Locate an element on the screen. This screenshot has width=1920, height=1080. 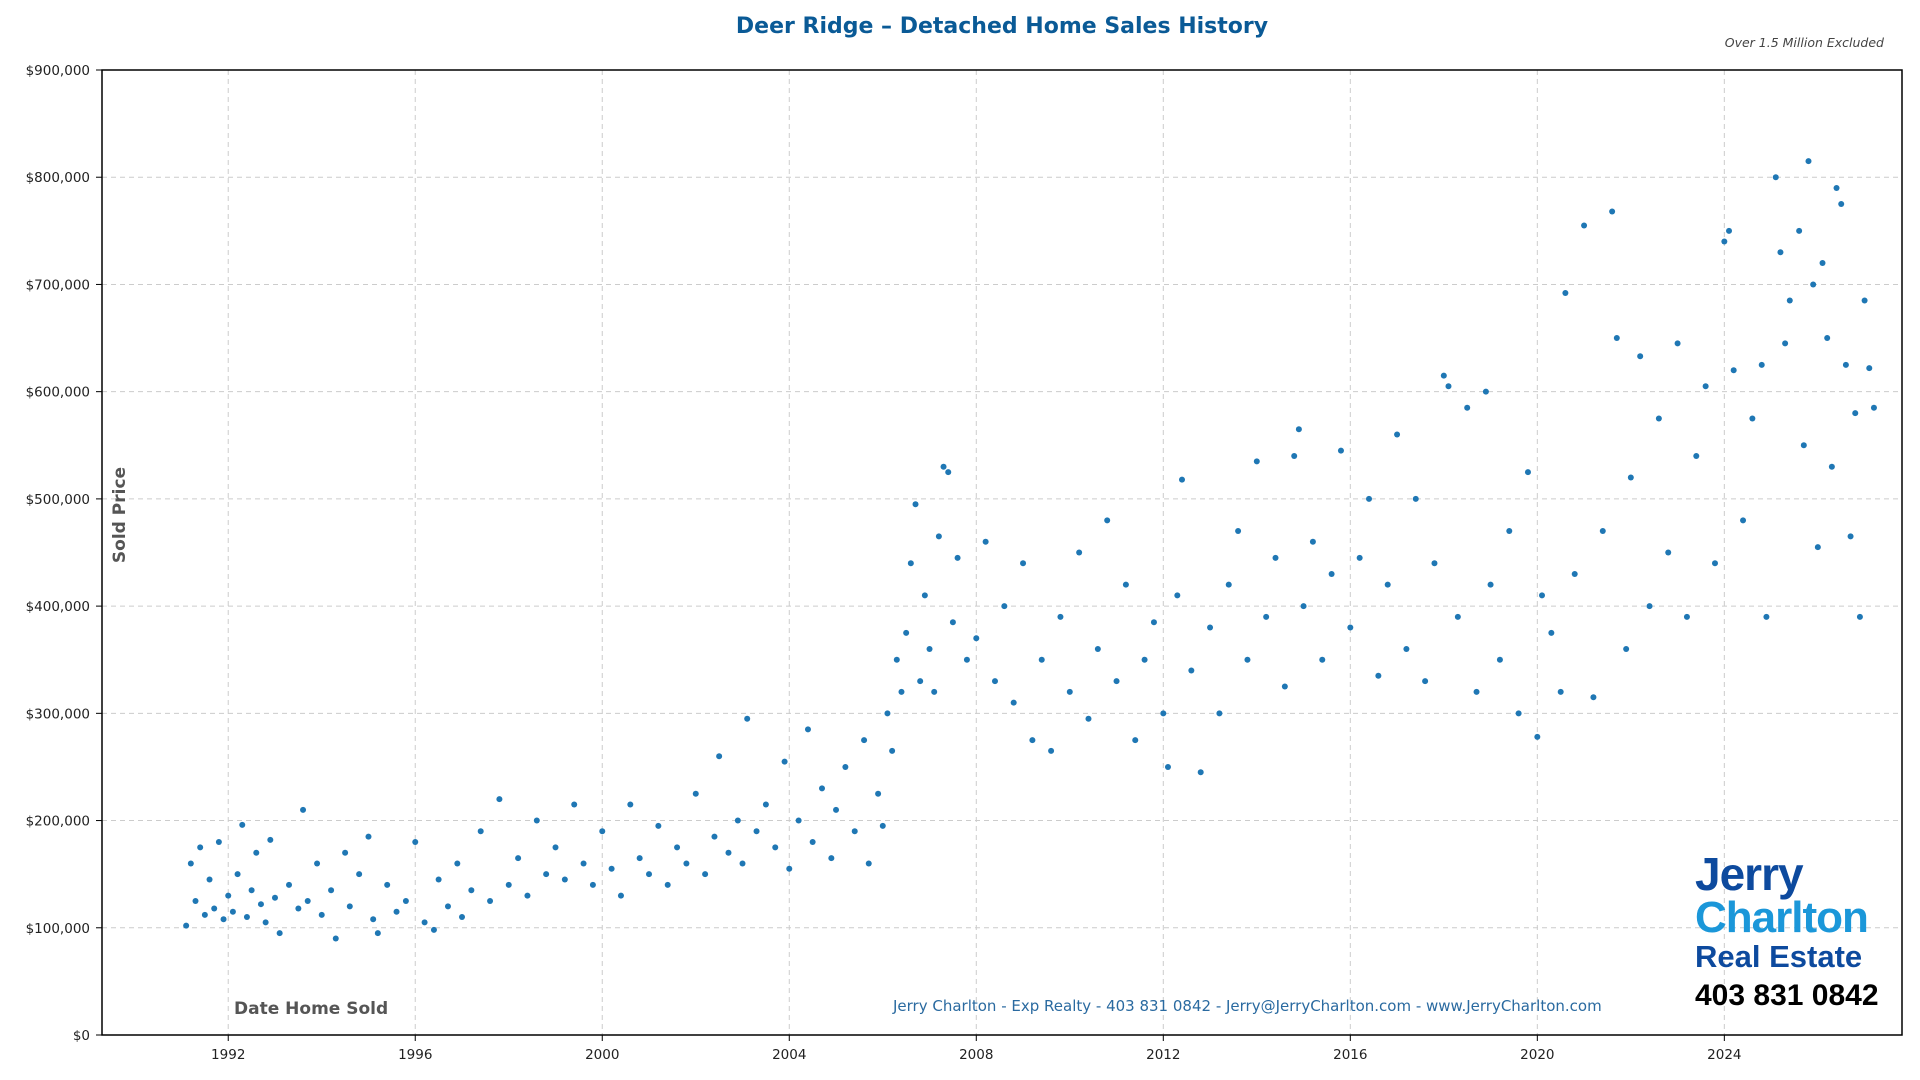
y-tick-label: $200,000 is located at coordinates (58, 822).